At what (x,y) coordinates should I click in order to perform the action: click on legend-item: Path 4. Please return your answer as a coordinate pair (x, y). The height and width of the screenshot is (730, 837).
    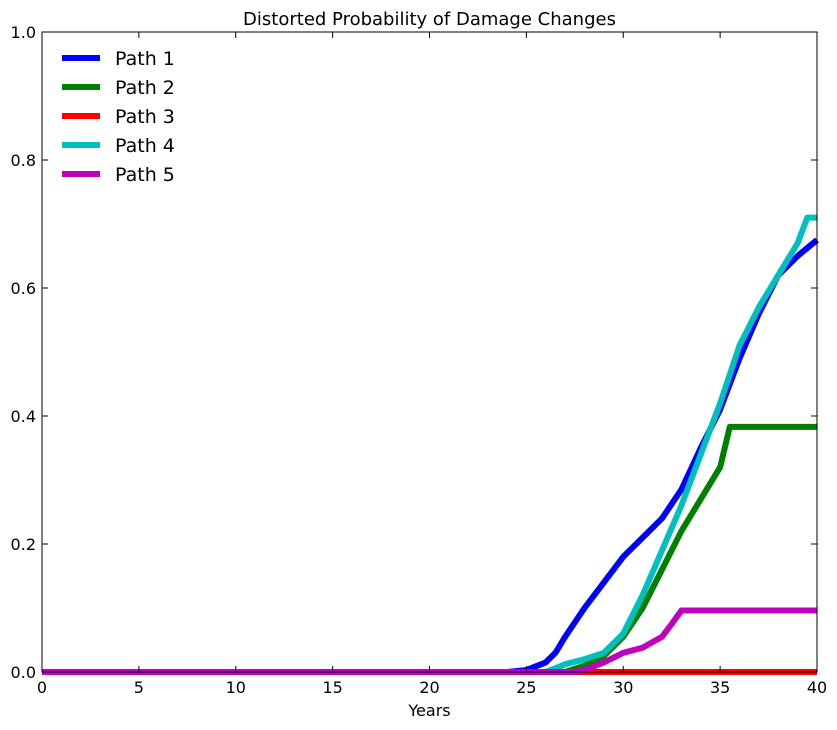
    Looking at the image, I should click on (118, 146).